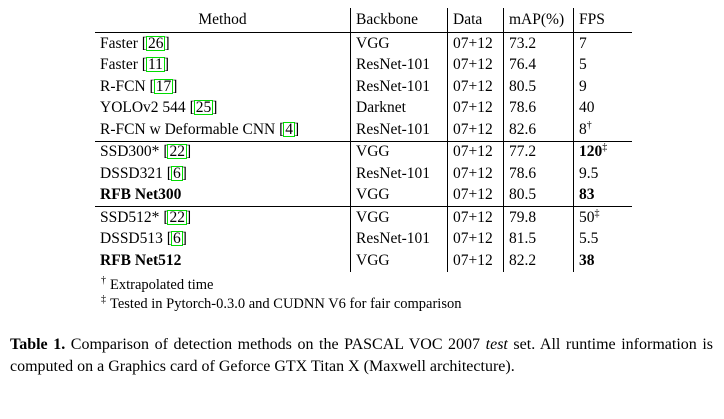 The height and width of the screenshot is (419, 724). Describe the element at coordinates (496, 344) in the screenshot. I see `caption-italic-word: test` at that location.